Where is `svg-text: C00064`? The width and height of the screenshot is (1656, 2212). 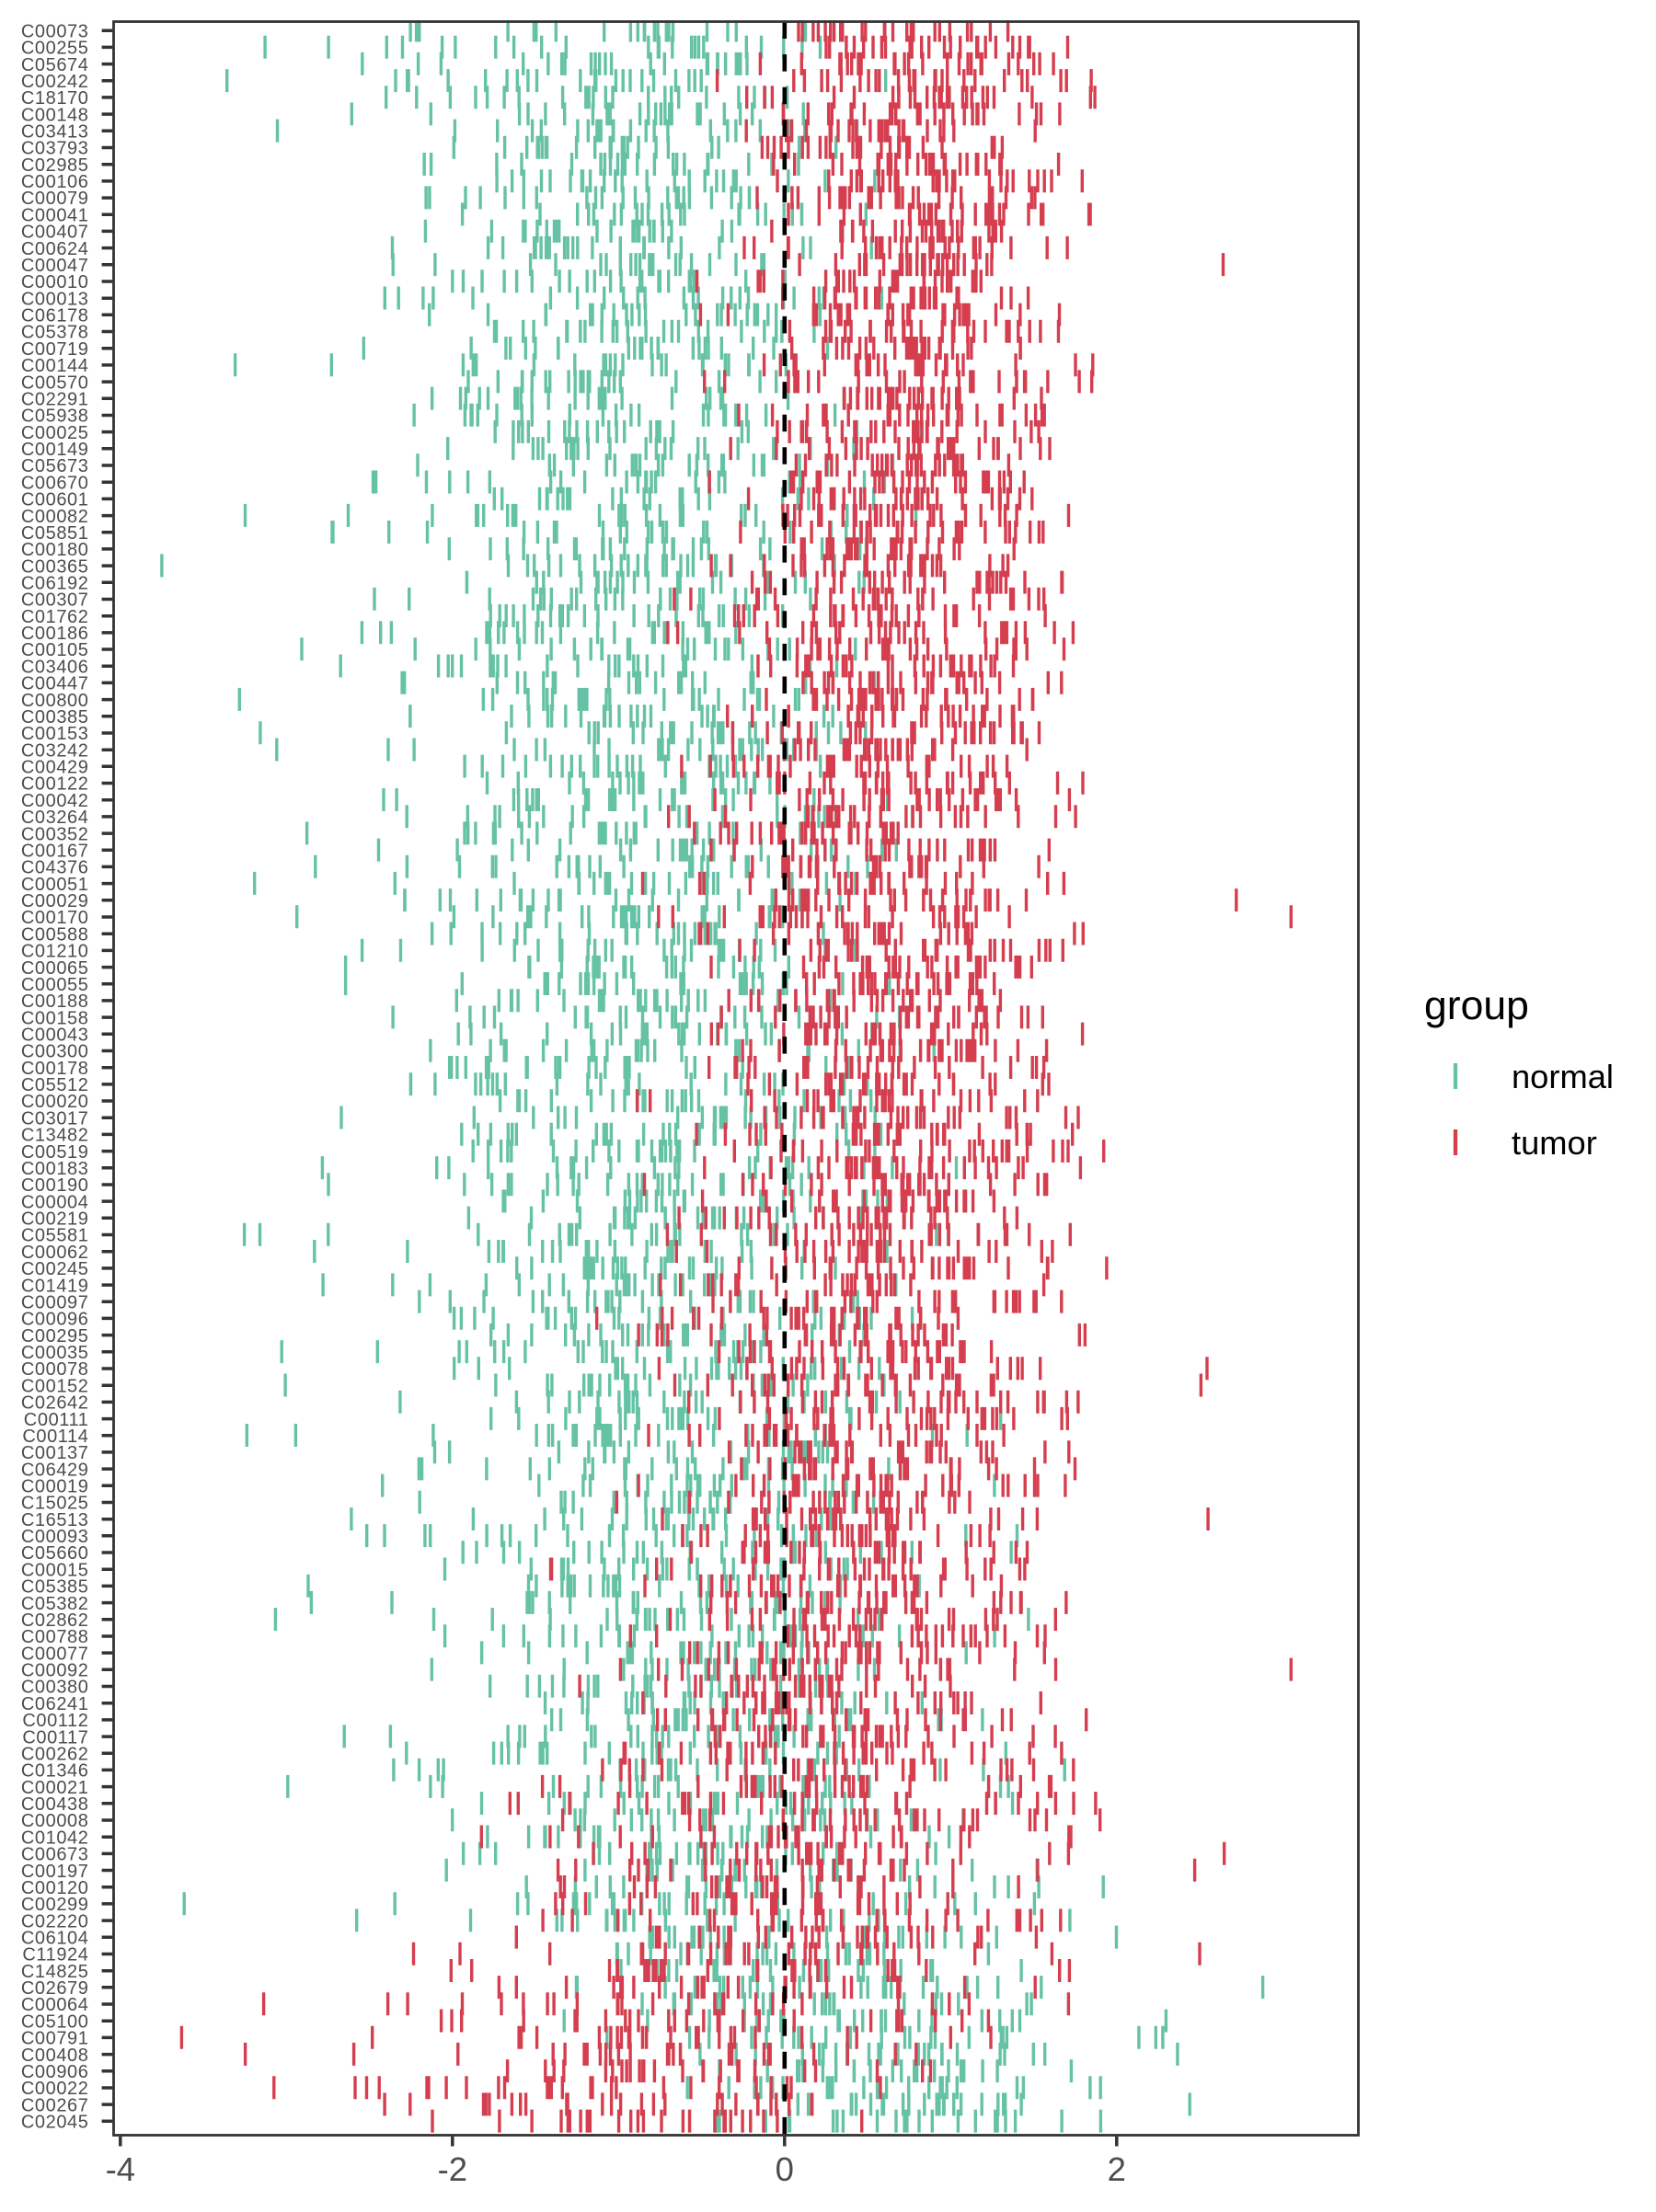 svg-text: C00064 is located at coordinates (55, 2005).